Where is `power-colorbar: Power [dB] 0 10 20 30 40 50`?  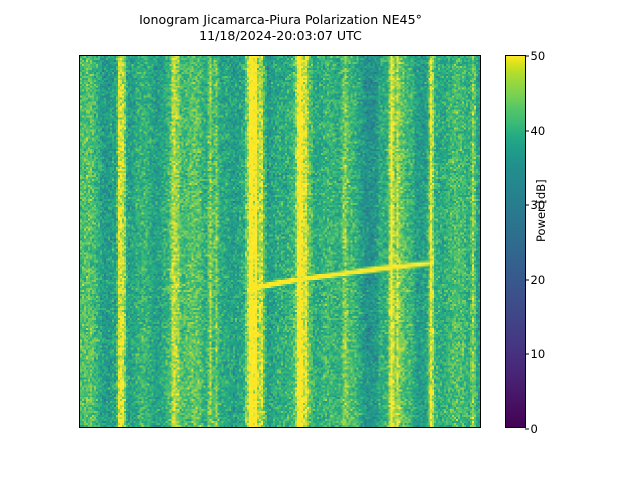
power-colorbar: Power [dB] 0 10 20 30 40 50 is located at coordinates (526, 242).